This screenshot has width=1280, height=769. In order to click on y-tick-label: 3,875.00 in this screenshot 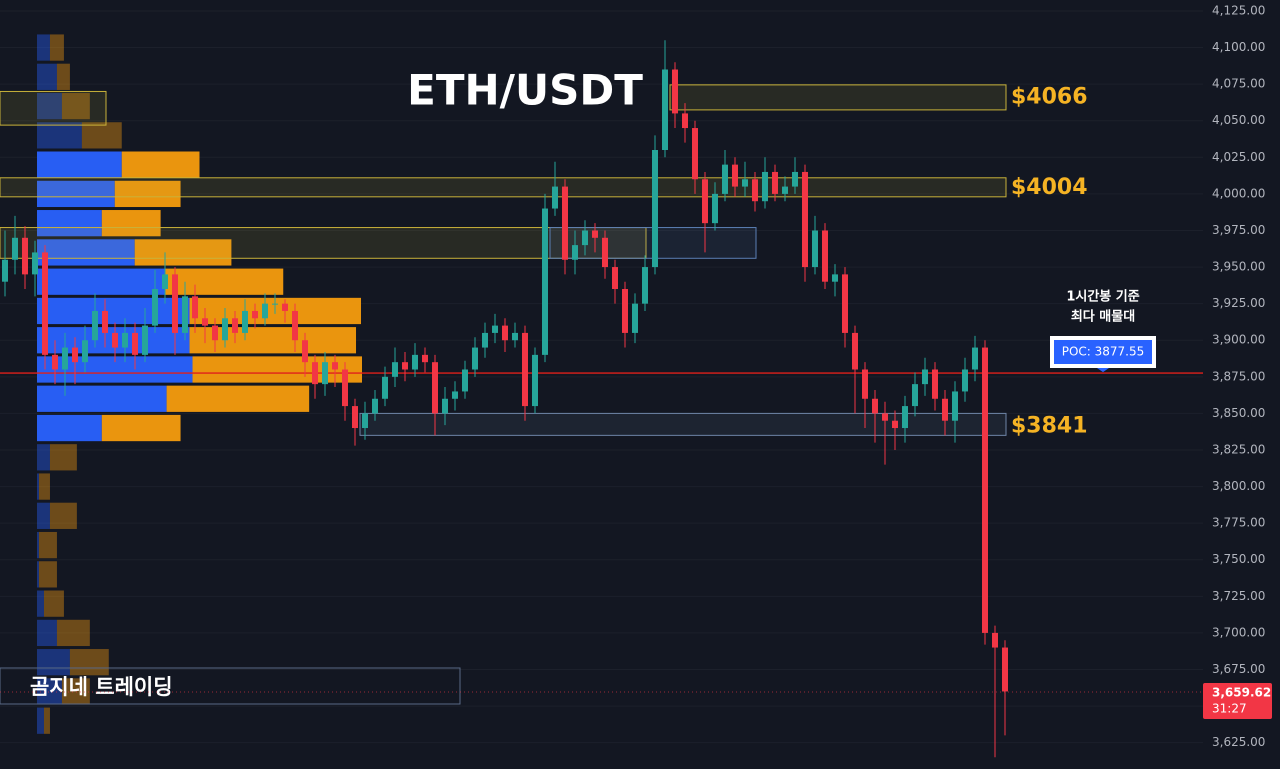, I will do `click(1238, 376)`.